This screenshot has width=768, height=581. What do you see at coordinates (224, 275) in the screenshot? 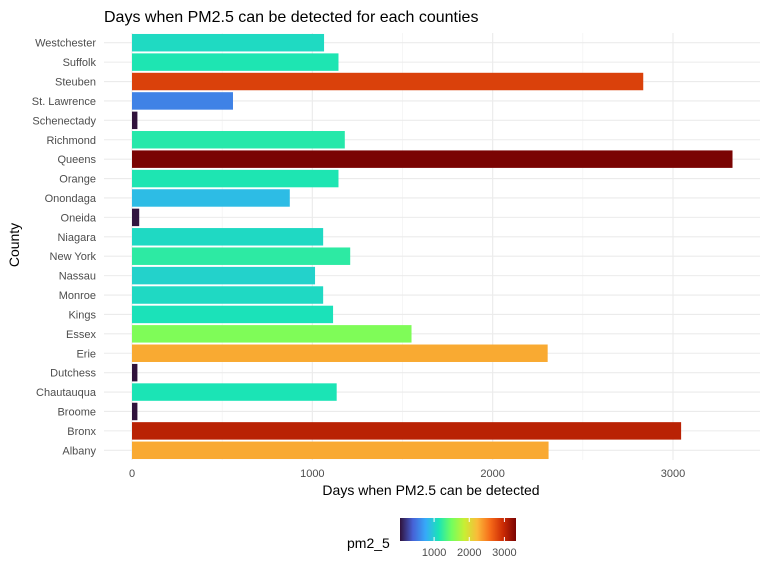
I see `bar-nassau` at bounding box center [224, 275].